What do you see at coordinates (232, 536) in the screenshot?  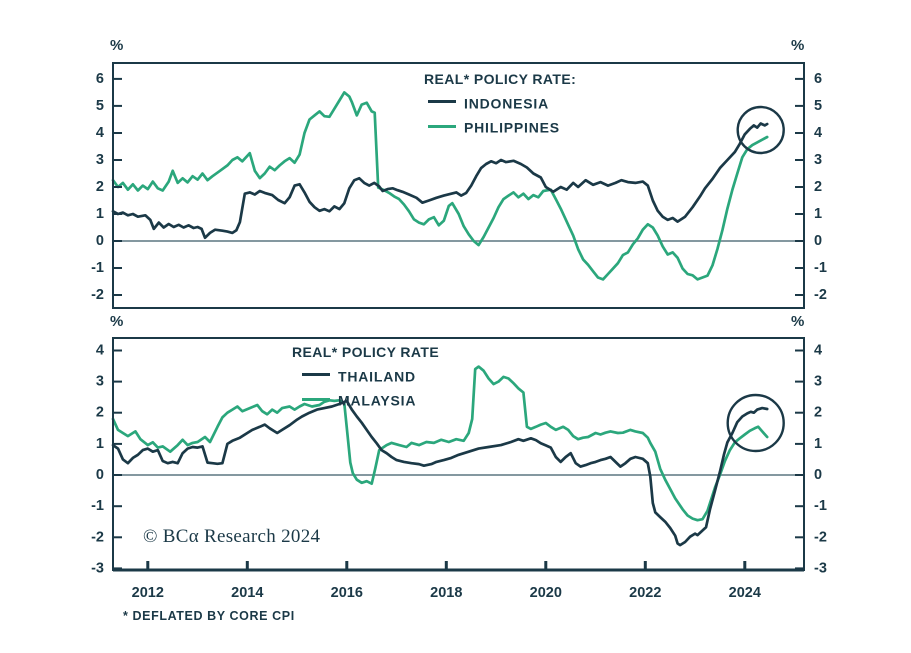 I see `copyright-text: © BCα Research 2024` at bounding box center [232, 536].